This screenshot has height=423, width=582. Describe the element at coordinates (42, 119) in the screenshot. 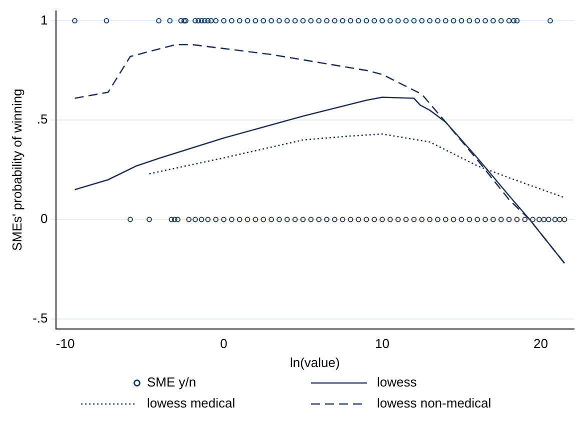

I see `y-tick-label: .5` at that location.